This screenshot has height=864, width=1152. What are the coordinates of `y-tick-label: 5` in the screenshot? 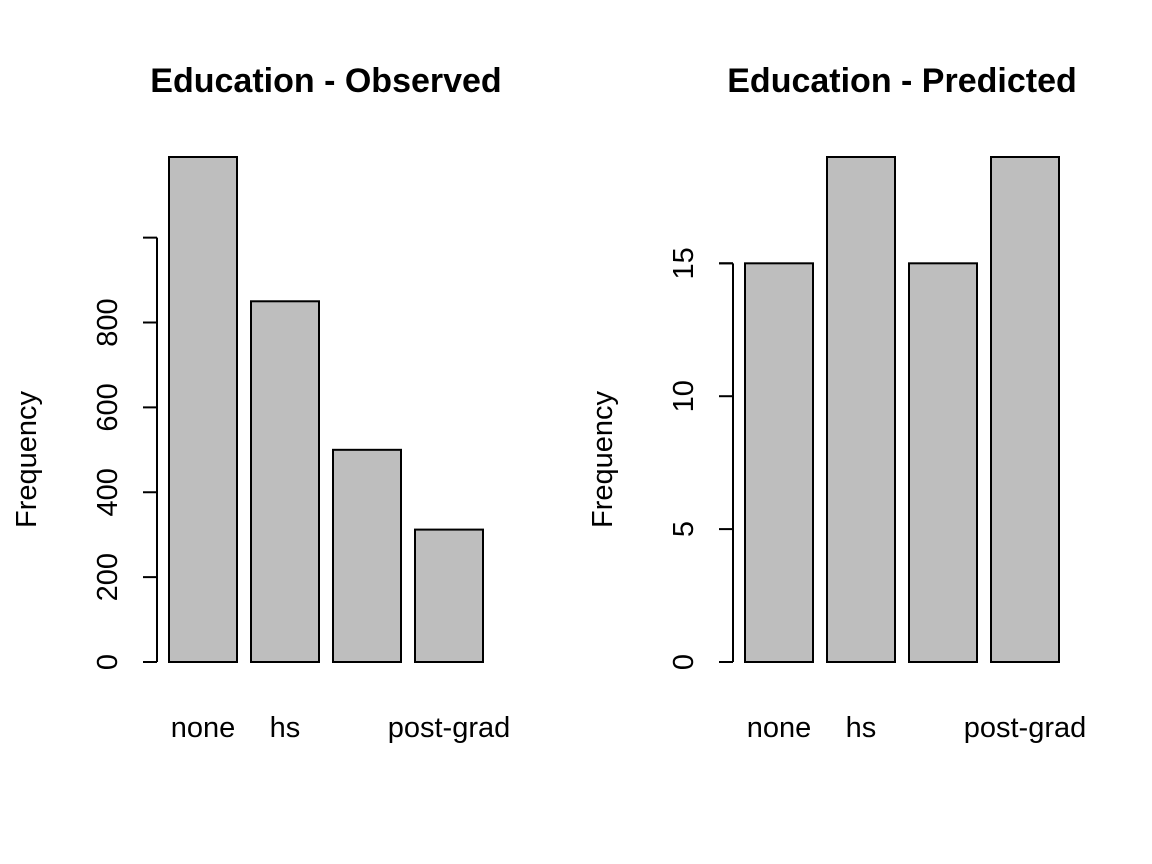 It's located at (684, 529).